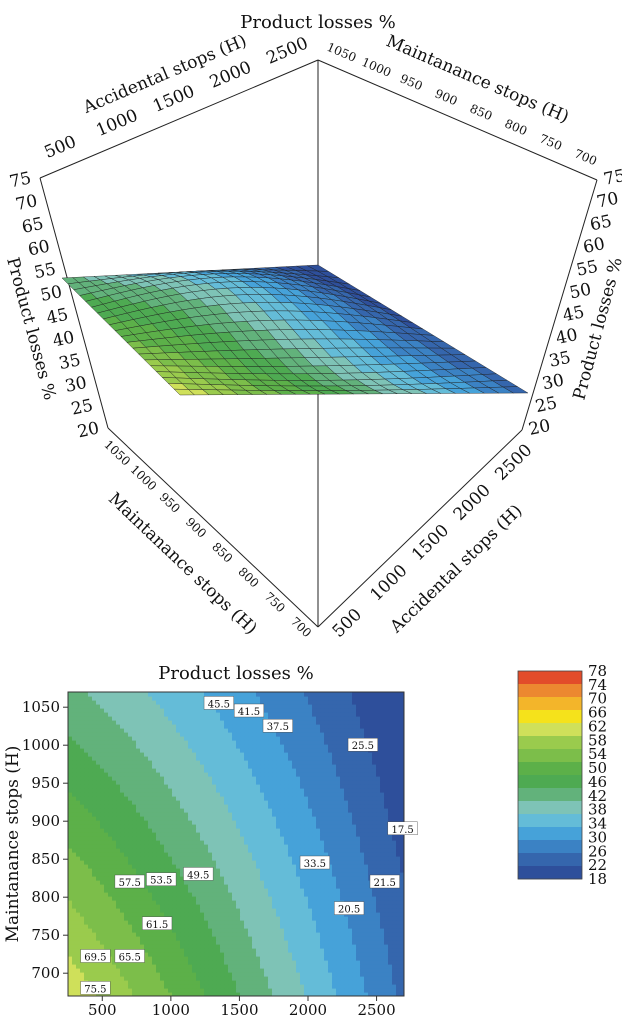 The height and width of the screenshot is (1015, 622). Describe the element at coordinates (51, 294) in the screenshot. I see `tick-label-losses-left: 50` at that location.